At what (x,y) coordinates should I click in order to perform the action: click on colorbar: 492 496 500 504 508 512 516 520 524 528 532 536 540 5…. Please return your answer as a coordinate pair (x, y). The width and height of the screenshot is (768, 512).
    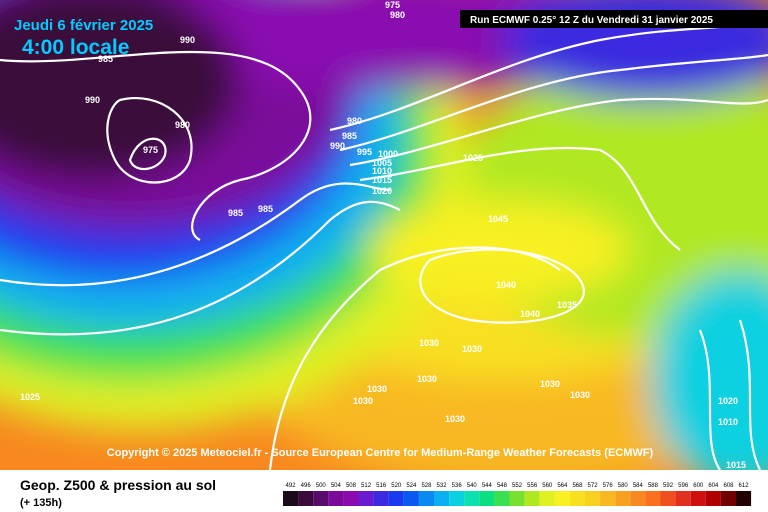
    Looking at the image, I should click on (517, 494).